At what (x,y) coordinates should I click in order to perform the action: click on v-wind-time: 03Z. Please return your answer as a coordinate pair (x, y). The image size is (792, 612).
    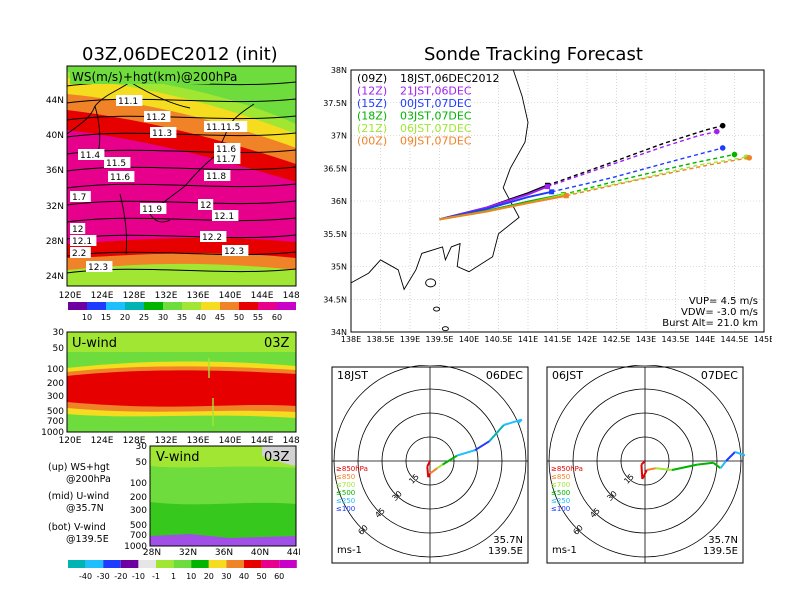
    Looking at the image, I should click on (277, 457).